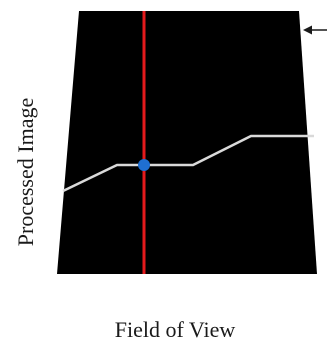 The width and height of the screenshot is (327, 347). I want to click on intersection-marker, so click(144, 165).